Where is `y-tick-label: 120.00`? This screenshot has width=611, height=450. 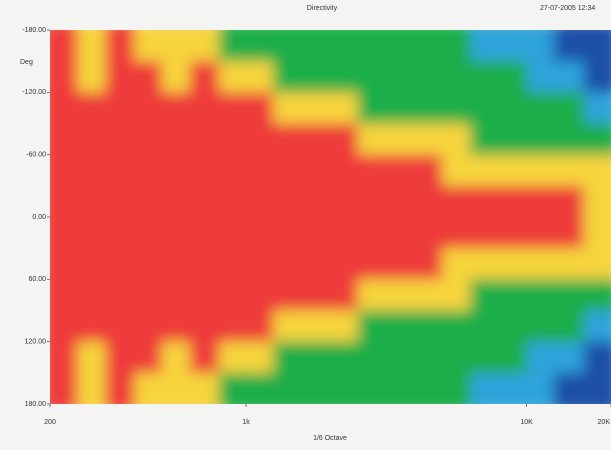
y-tick-label: 120.00 is located at coordinates (36, 342).